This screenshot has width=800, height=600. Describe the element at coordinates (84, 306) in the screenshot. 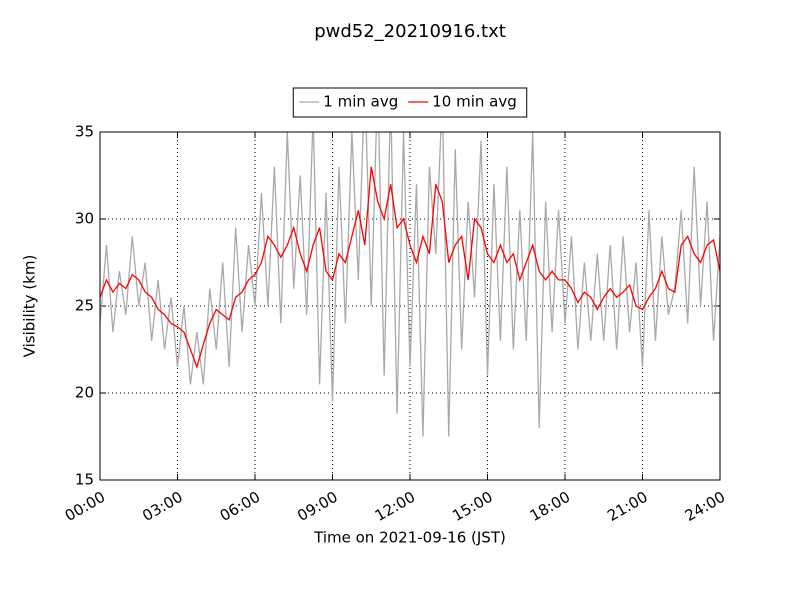

I see `y-tick-label: 25` at that location.